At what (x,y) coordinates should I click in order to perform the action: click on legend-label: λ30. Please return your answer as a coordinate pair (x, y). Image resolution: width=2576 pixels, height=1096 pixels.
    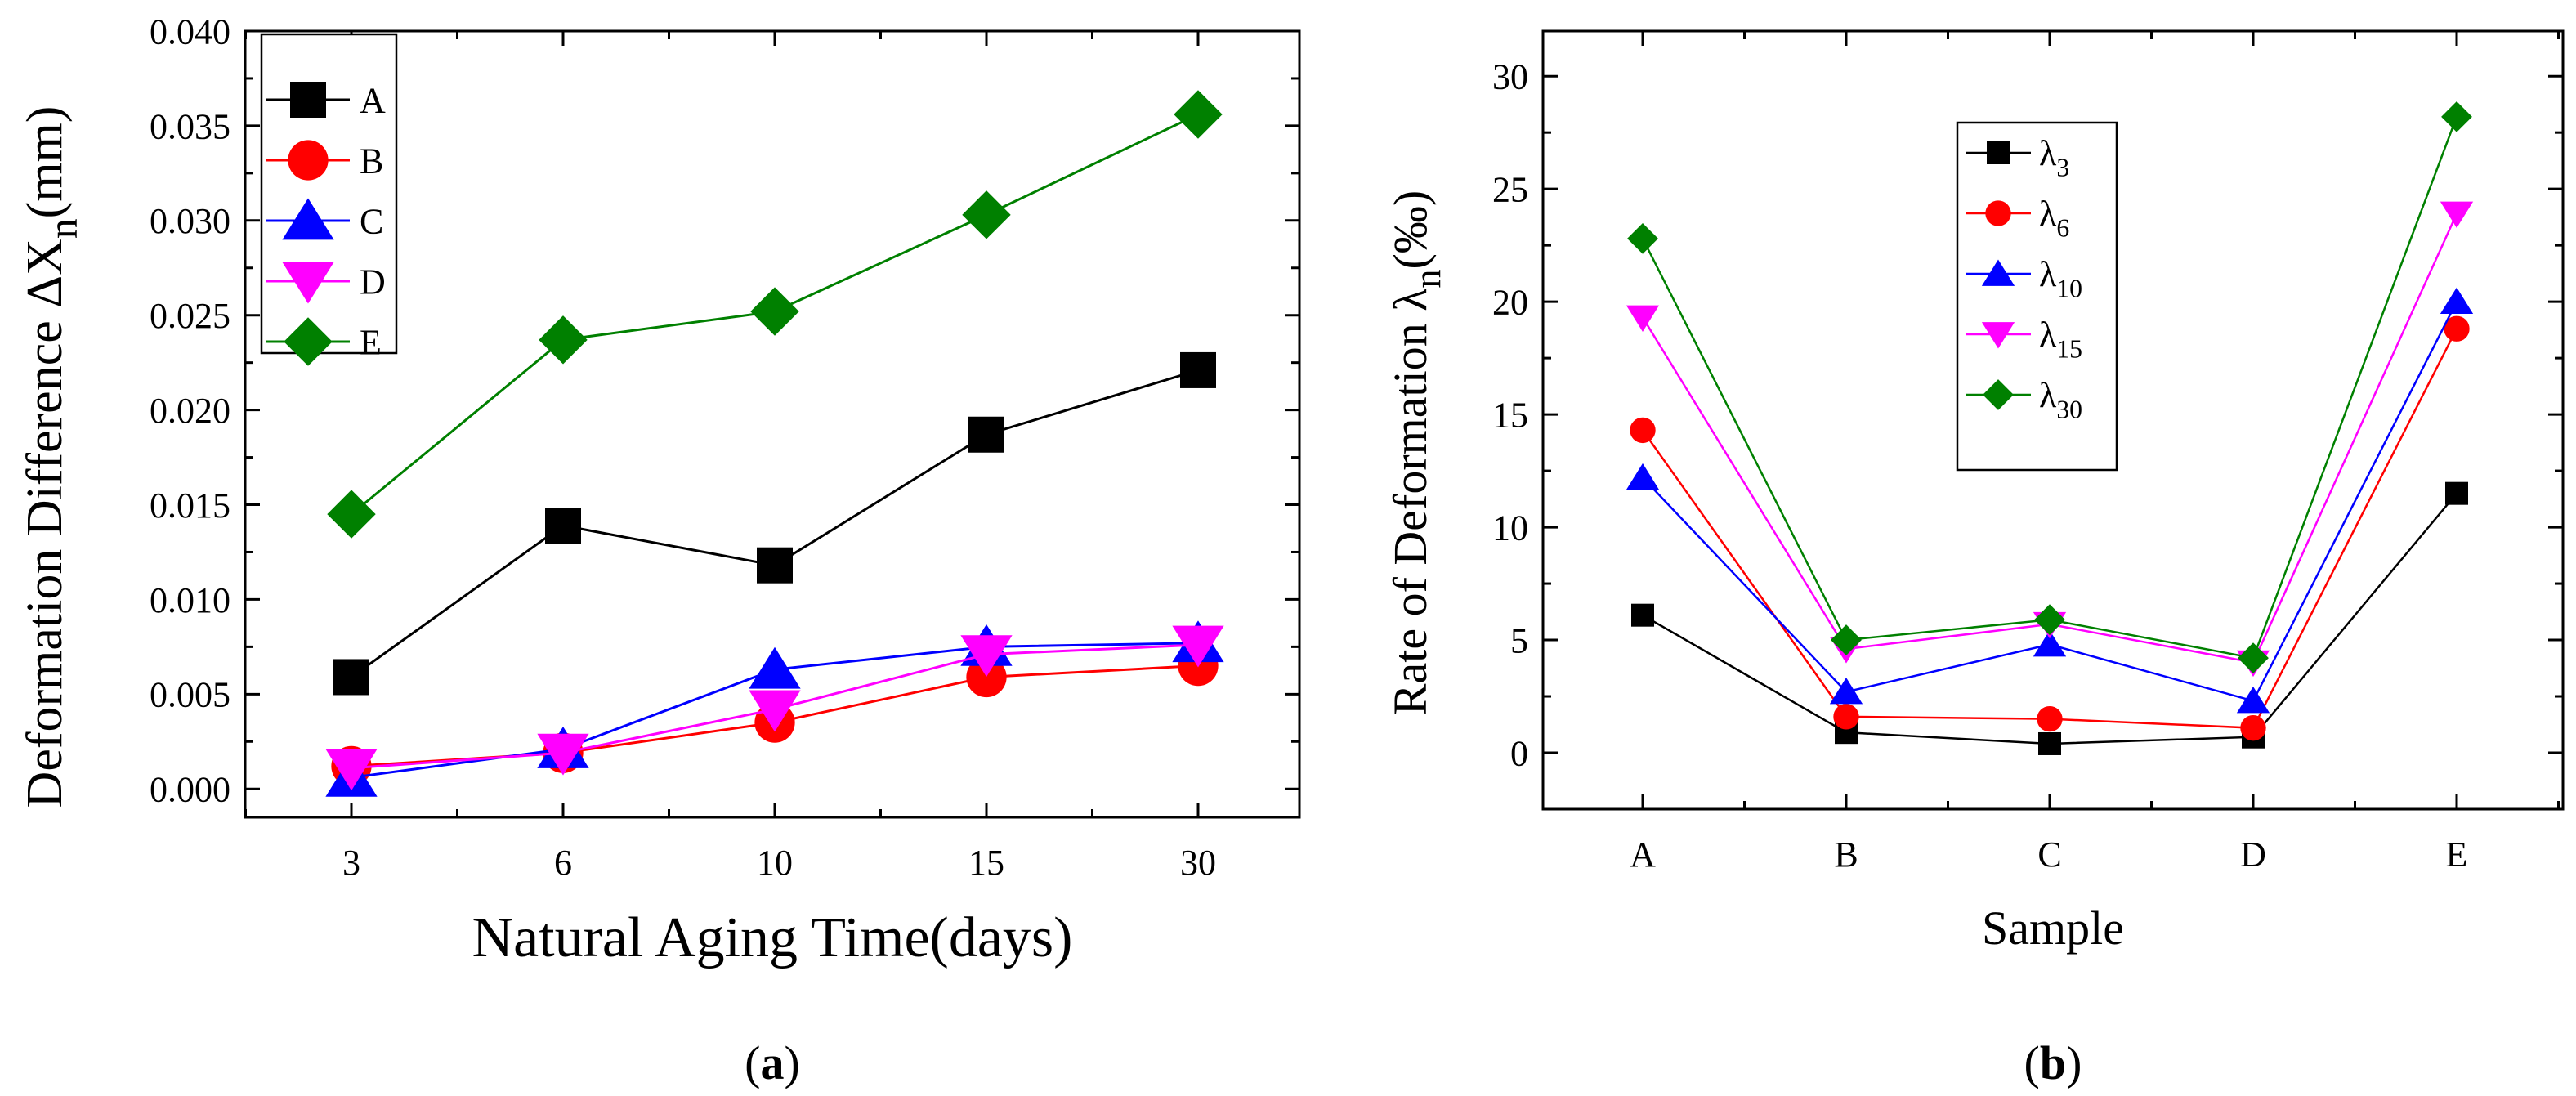
    Looking at the image, I should click on (2060, 399).